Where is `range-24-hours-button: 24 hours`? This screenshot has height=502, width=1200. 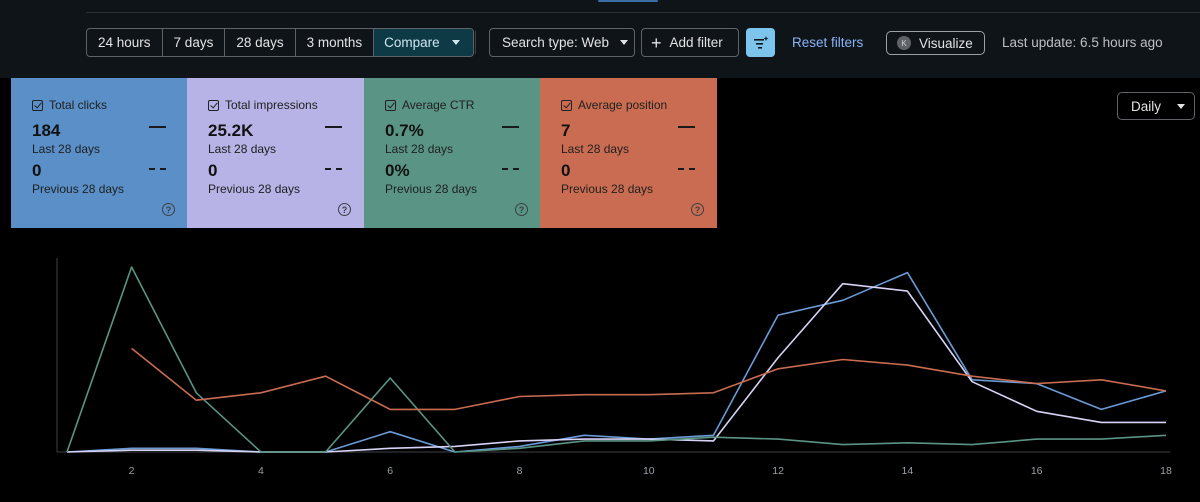
range-24-hours-button: 24 hours is located at coordinates (125, 42).